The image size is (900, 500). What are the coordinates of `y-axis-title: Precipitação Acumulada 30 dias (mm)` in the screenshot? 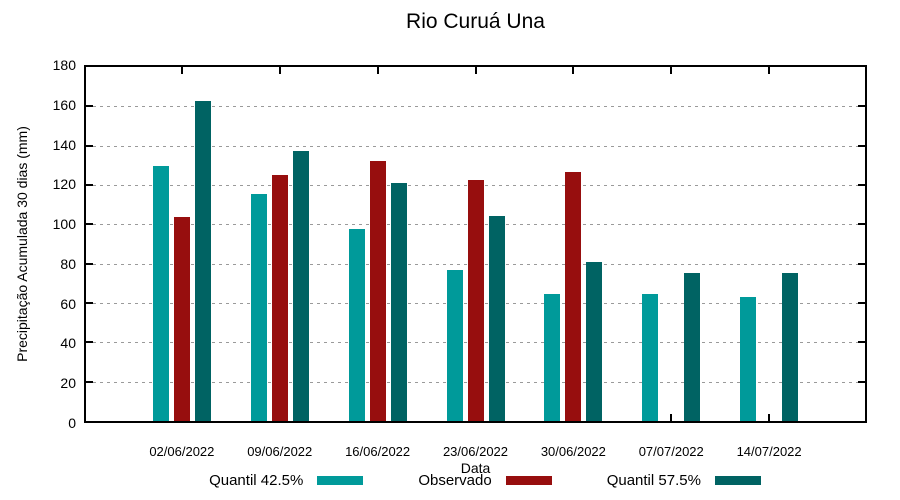 It's located at (22, 244).